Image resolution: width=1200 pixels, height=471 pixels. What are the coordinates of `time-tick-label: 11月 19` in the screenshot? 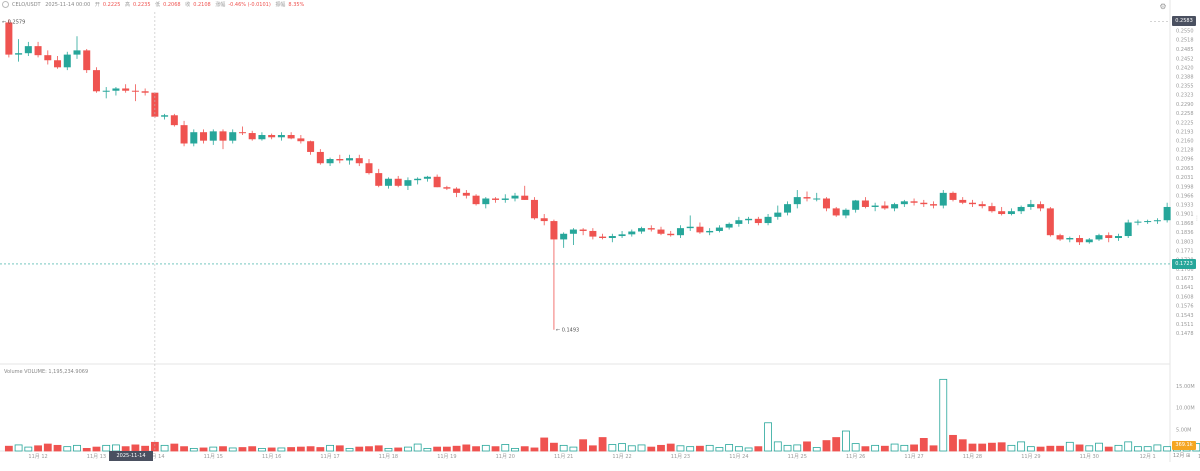 It's located at (446, 457).